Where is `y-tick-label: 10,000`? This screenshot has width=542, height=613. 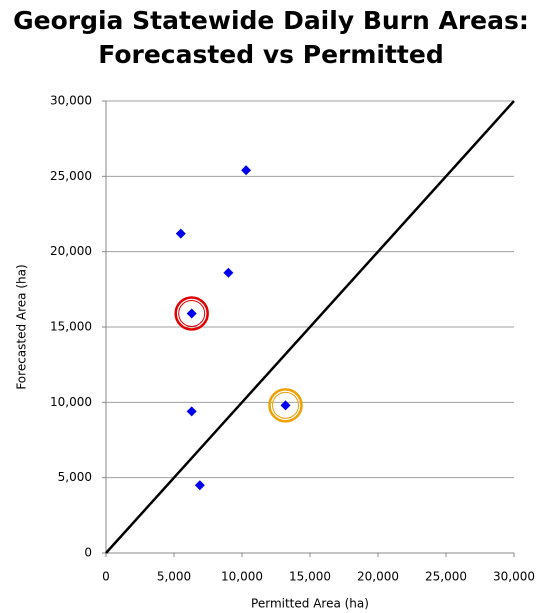 y-tick-label: 10,000 is located at coordinates (71, 402).